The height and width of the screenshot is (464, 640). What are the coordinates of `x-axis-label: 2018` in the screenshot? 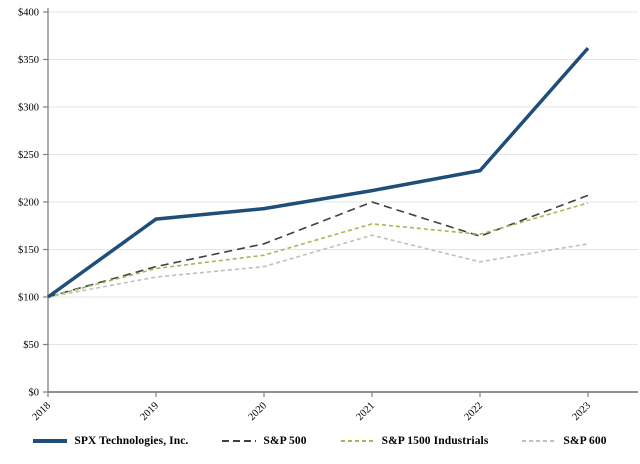 It's located at (41, 411).